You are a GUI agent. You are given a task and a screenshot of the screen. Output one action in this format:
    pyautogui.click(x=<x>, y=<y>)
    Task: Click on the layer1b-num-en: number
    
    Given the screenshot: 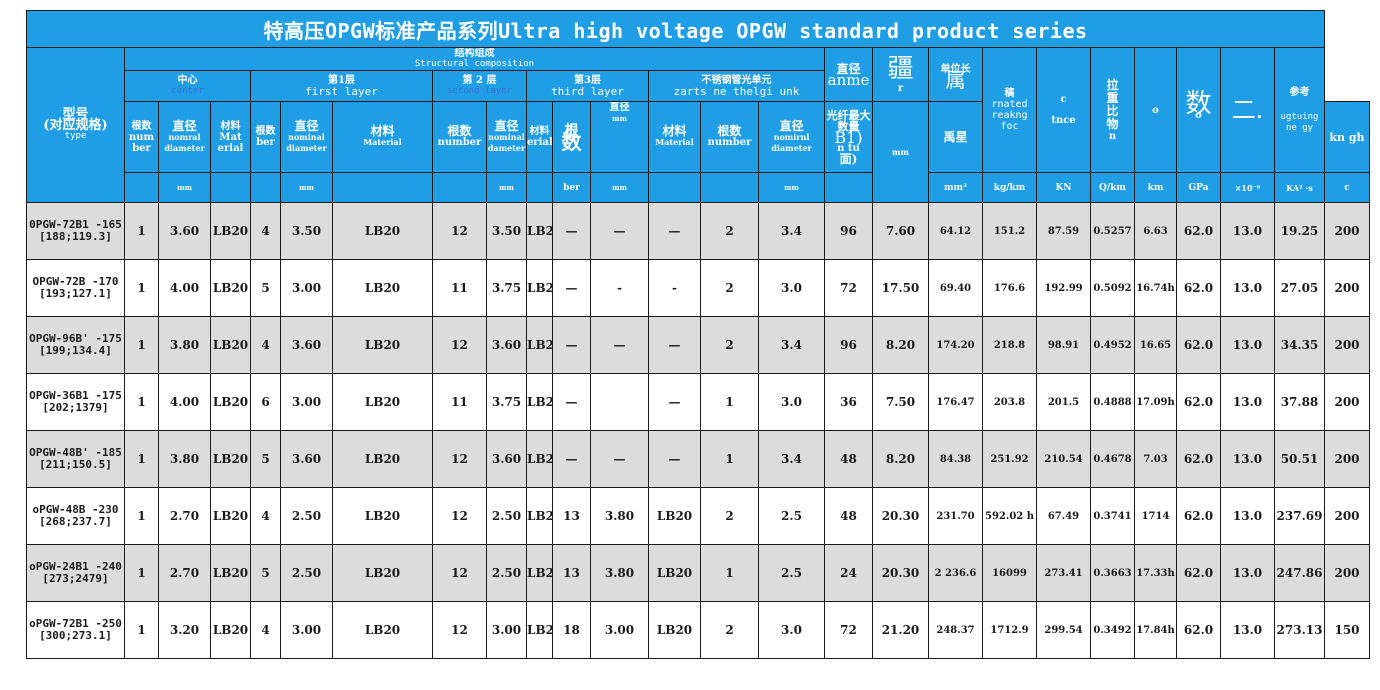 What is the action you would take?
    pyautogui.click(x=459, y=142)
    